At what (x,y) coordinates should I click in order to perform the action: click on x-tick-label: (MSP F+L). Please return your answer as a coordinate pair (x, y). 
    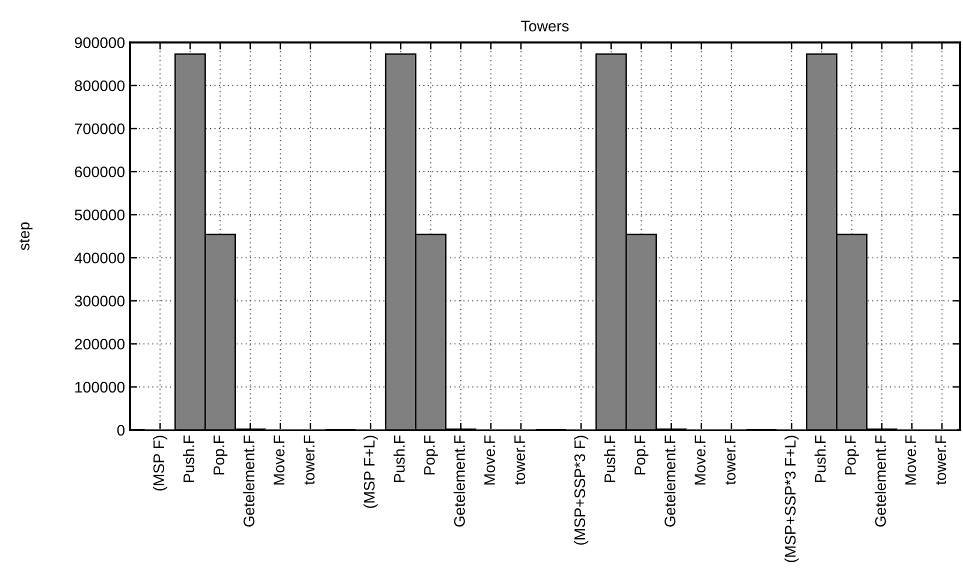
    Looking at the image, I should click on (370, 472).